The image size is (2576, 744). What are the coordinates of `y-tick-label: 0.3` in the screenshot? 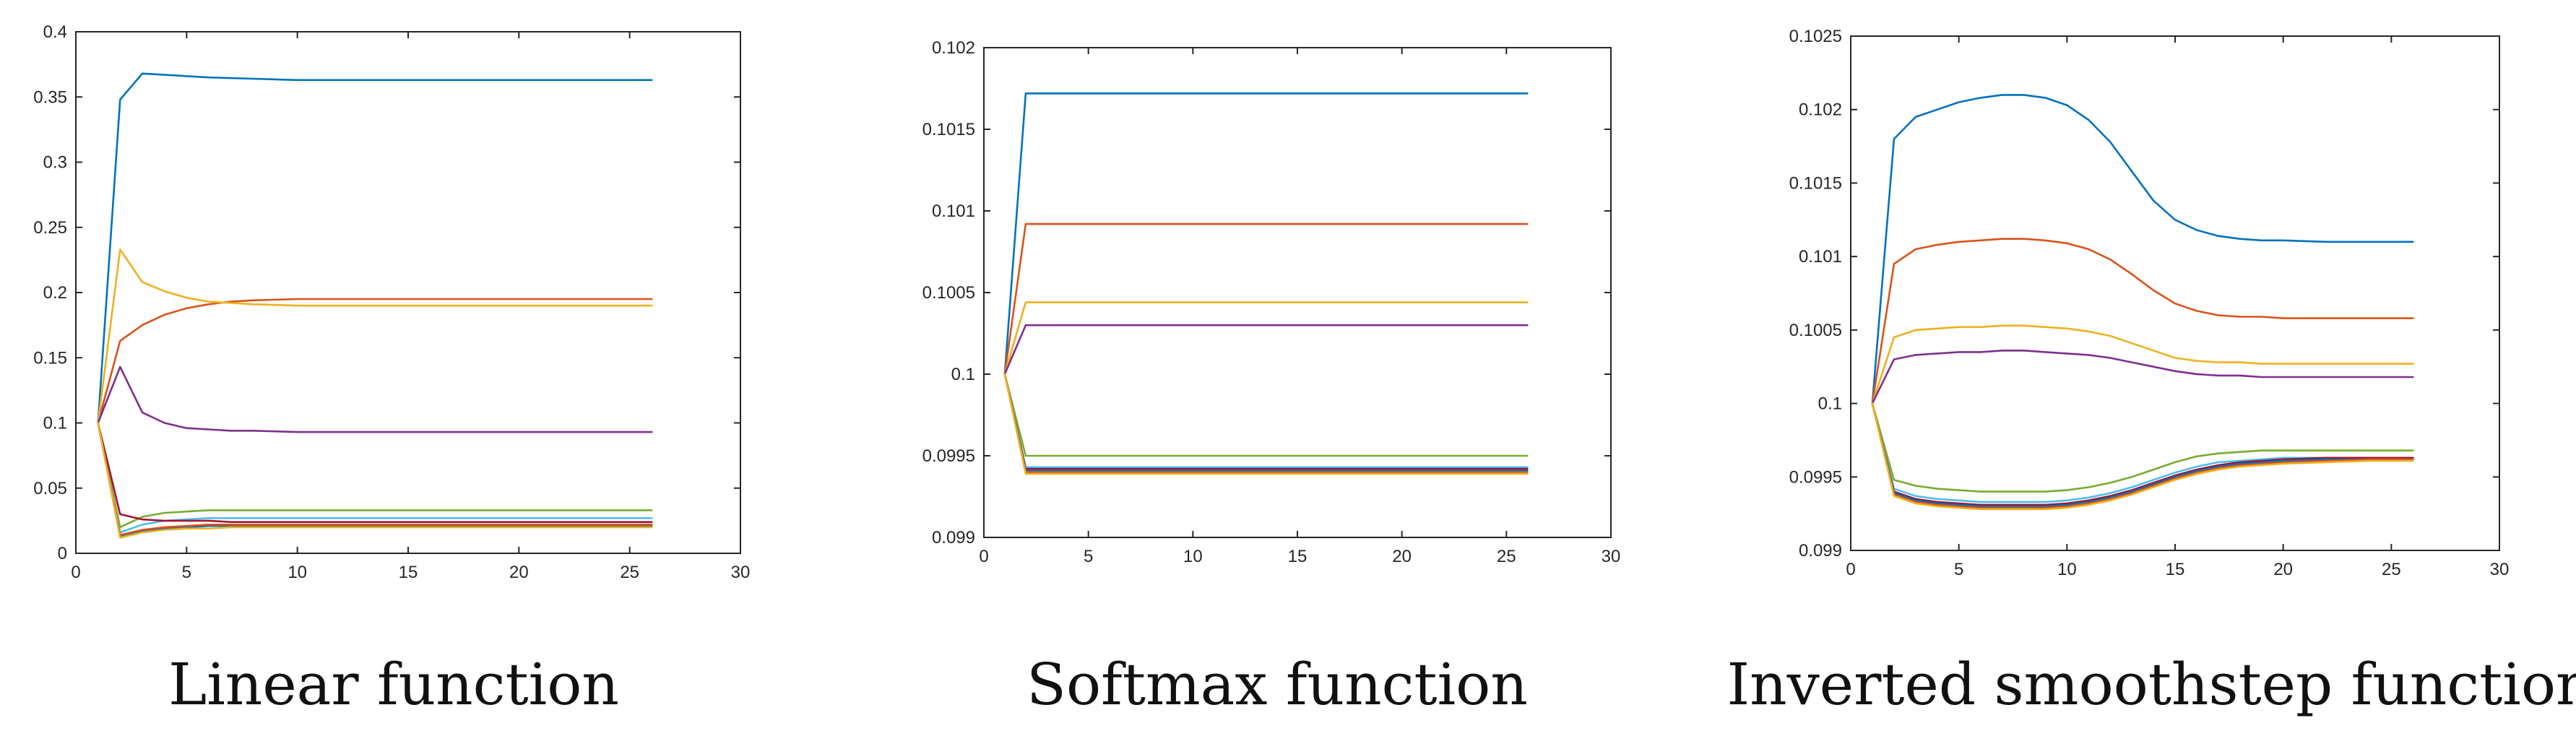 It's located at (55, 163).